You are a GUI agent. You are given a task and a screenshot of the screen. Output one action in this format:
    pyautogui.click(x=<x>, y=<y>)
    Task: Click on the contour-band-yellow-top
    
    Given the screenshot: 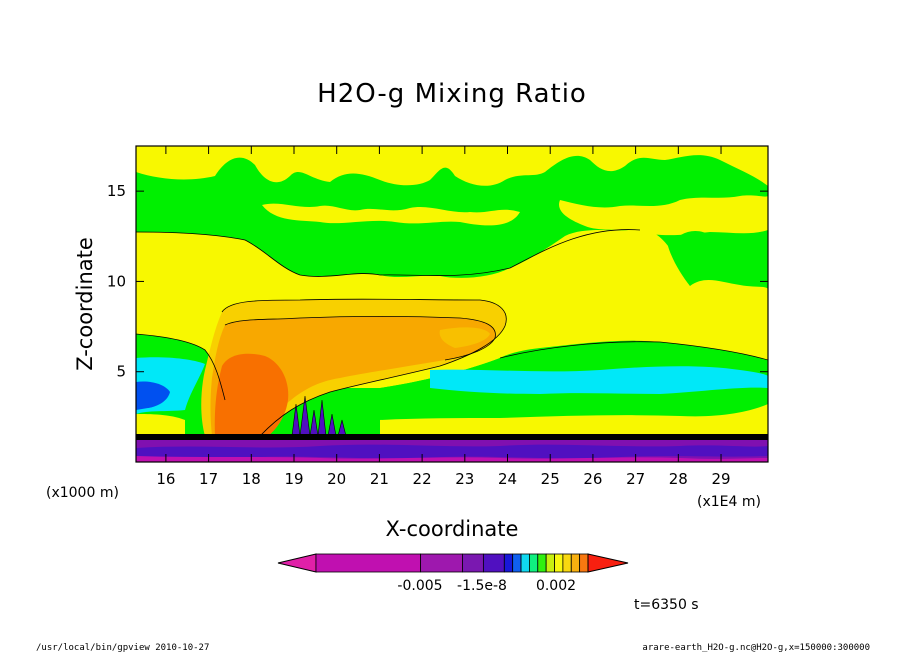 What is the action you would take?
    pyautogui.click(x=452, y=166)
    